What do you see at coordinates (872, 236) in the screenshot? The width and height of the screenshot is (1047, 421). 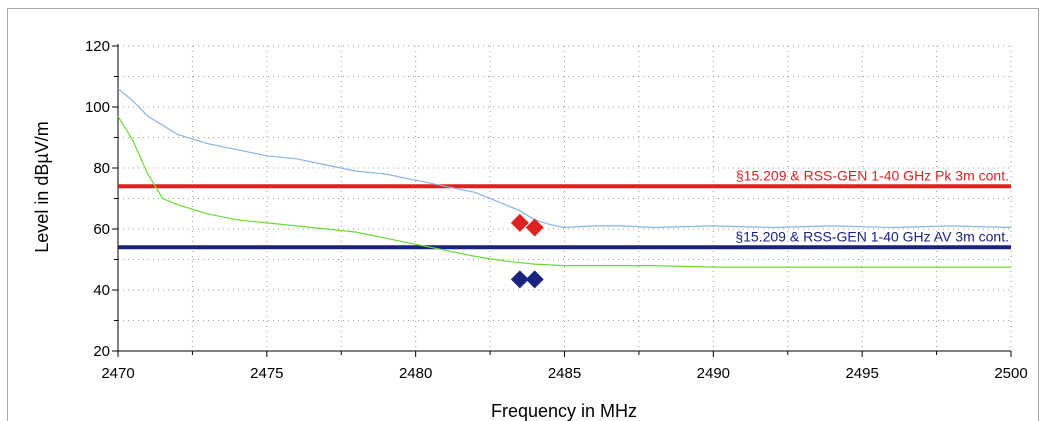 I see `average-limit-label: §15.209 & RSS-GEN 1-40 GHz AV 3m cont.` at bounding box center [872, 236].